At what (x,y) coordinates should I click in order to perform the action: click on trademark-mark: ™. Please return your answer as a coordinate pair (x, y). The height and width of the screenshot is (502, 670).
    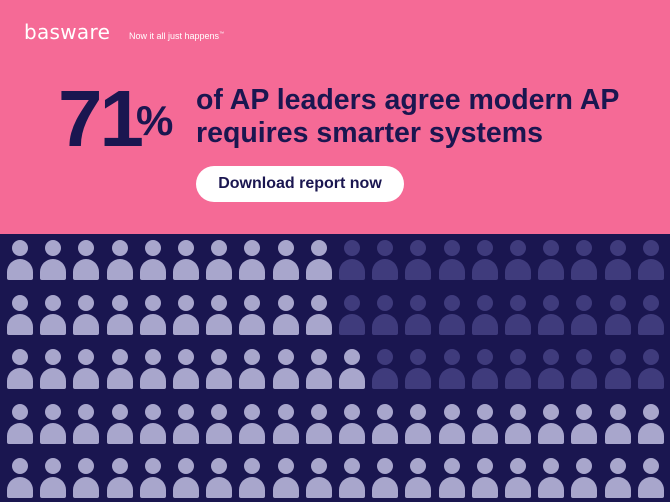
    Looking at the image, I should click on (222, 34).